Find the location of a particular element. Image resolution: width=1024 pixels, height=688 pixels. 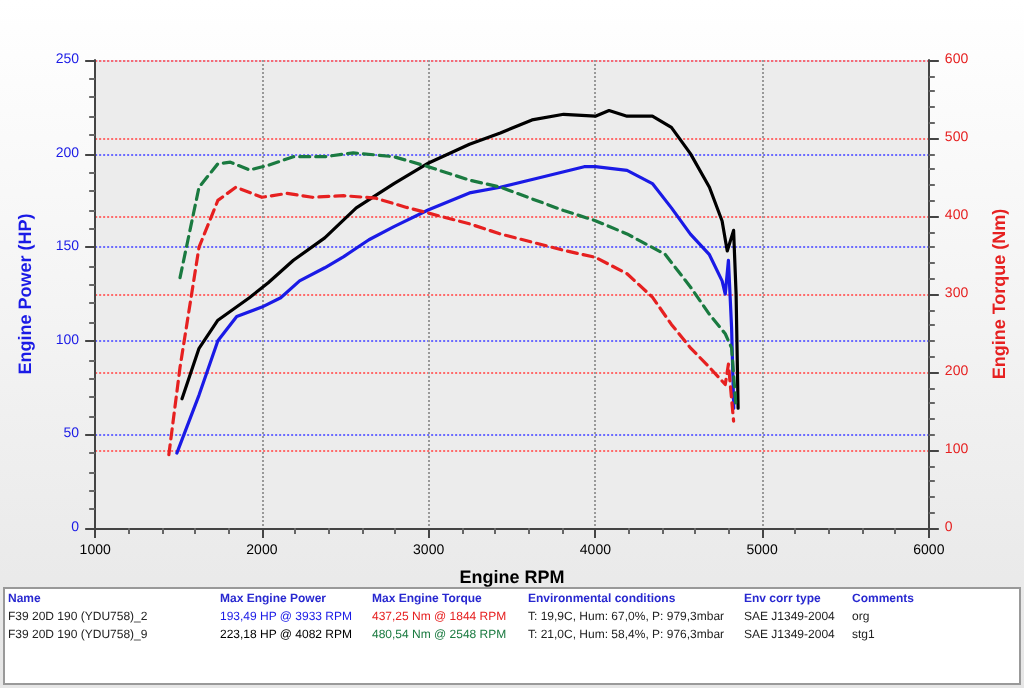

y2-axis-title: Engine Torque (Nm) is located at coordinates (999, 294).